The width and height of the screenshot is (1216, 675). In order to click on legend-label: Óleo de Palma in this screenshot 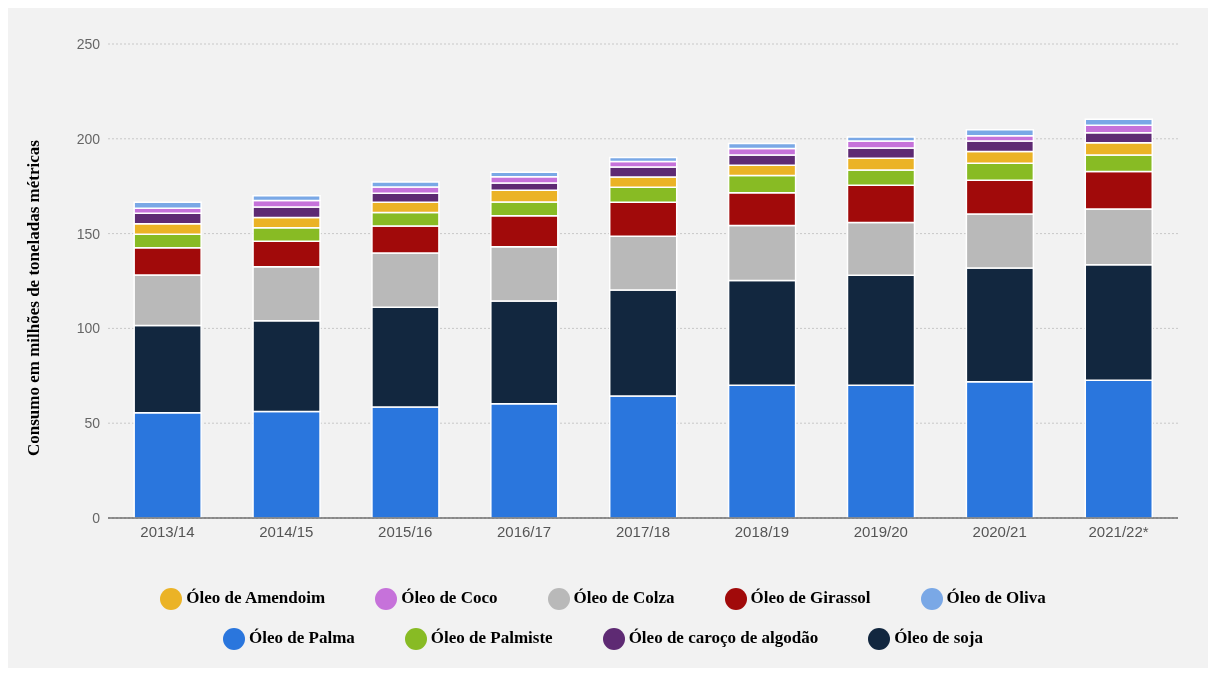, I will do `click(302, 637)`.